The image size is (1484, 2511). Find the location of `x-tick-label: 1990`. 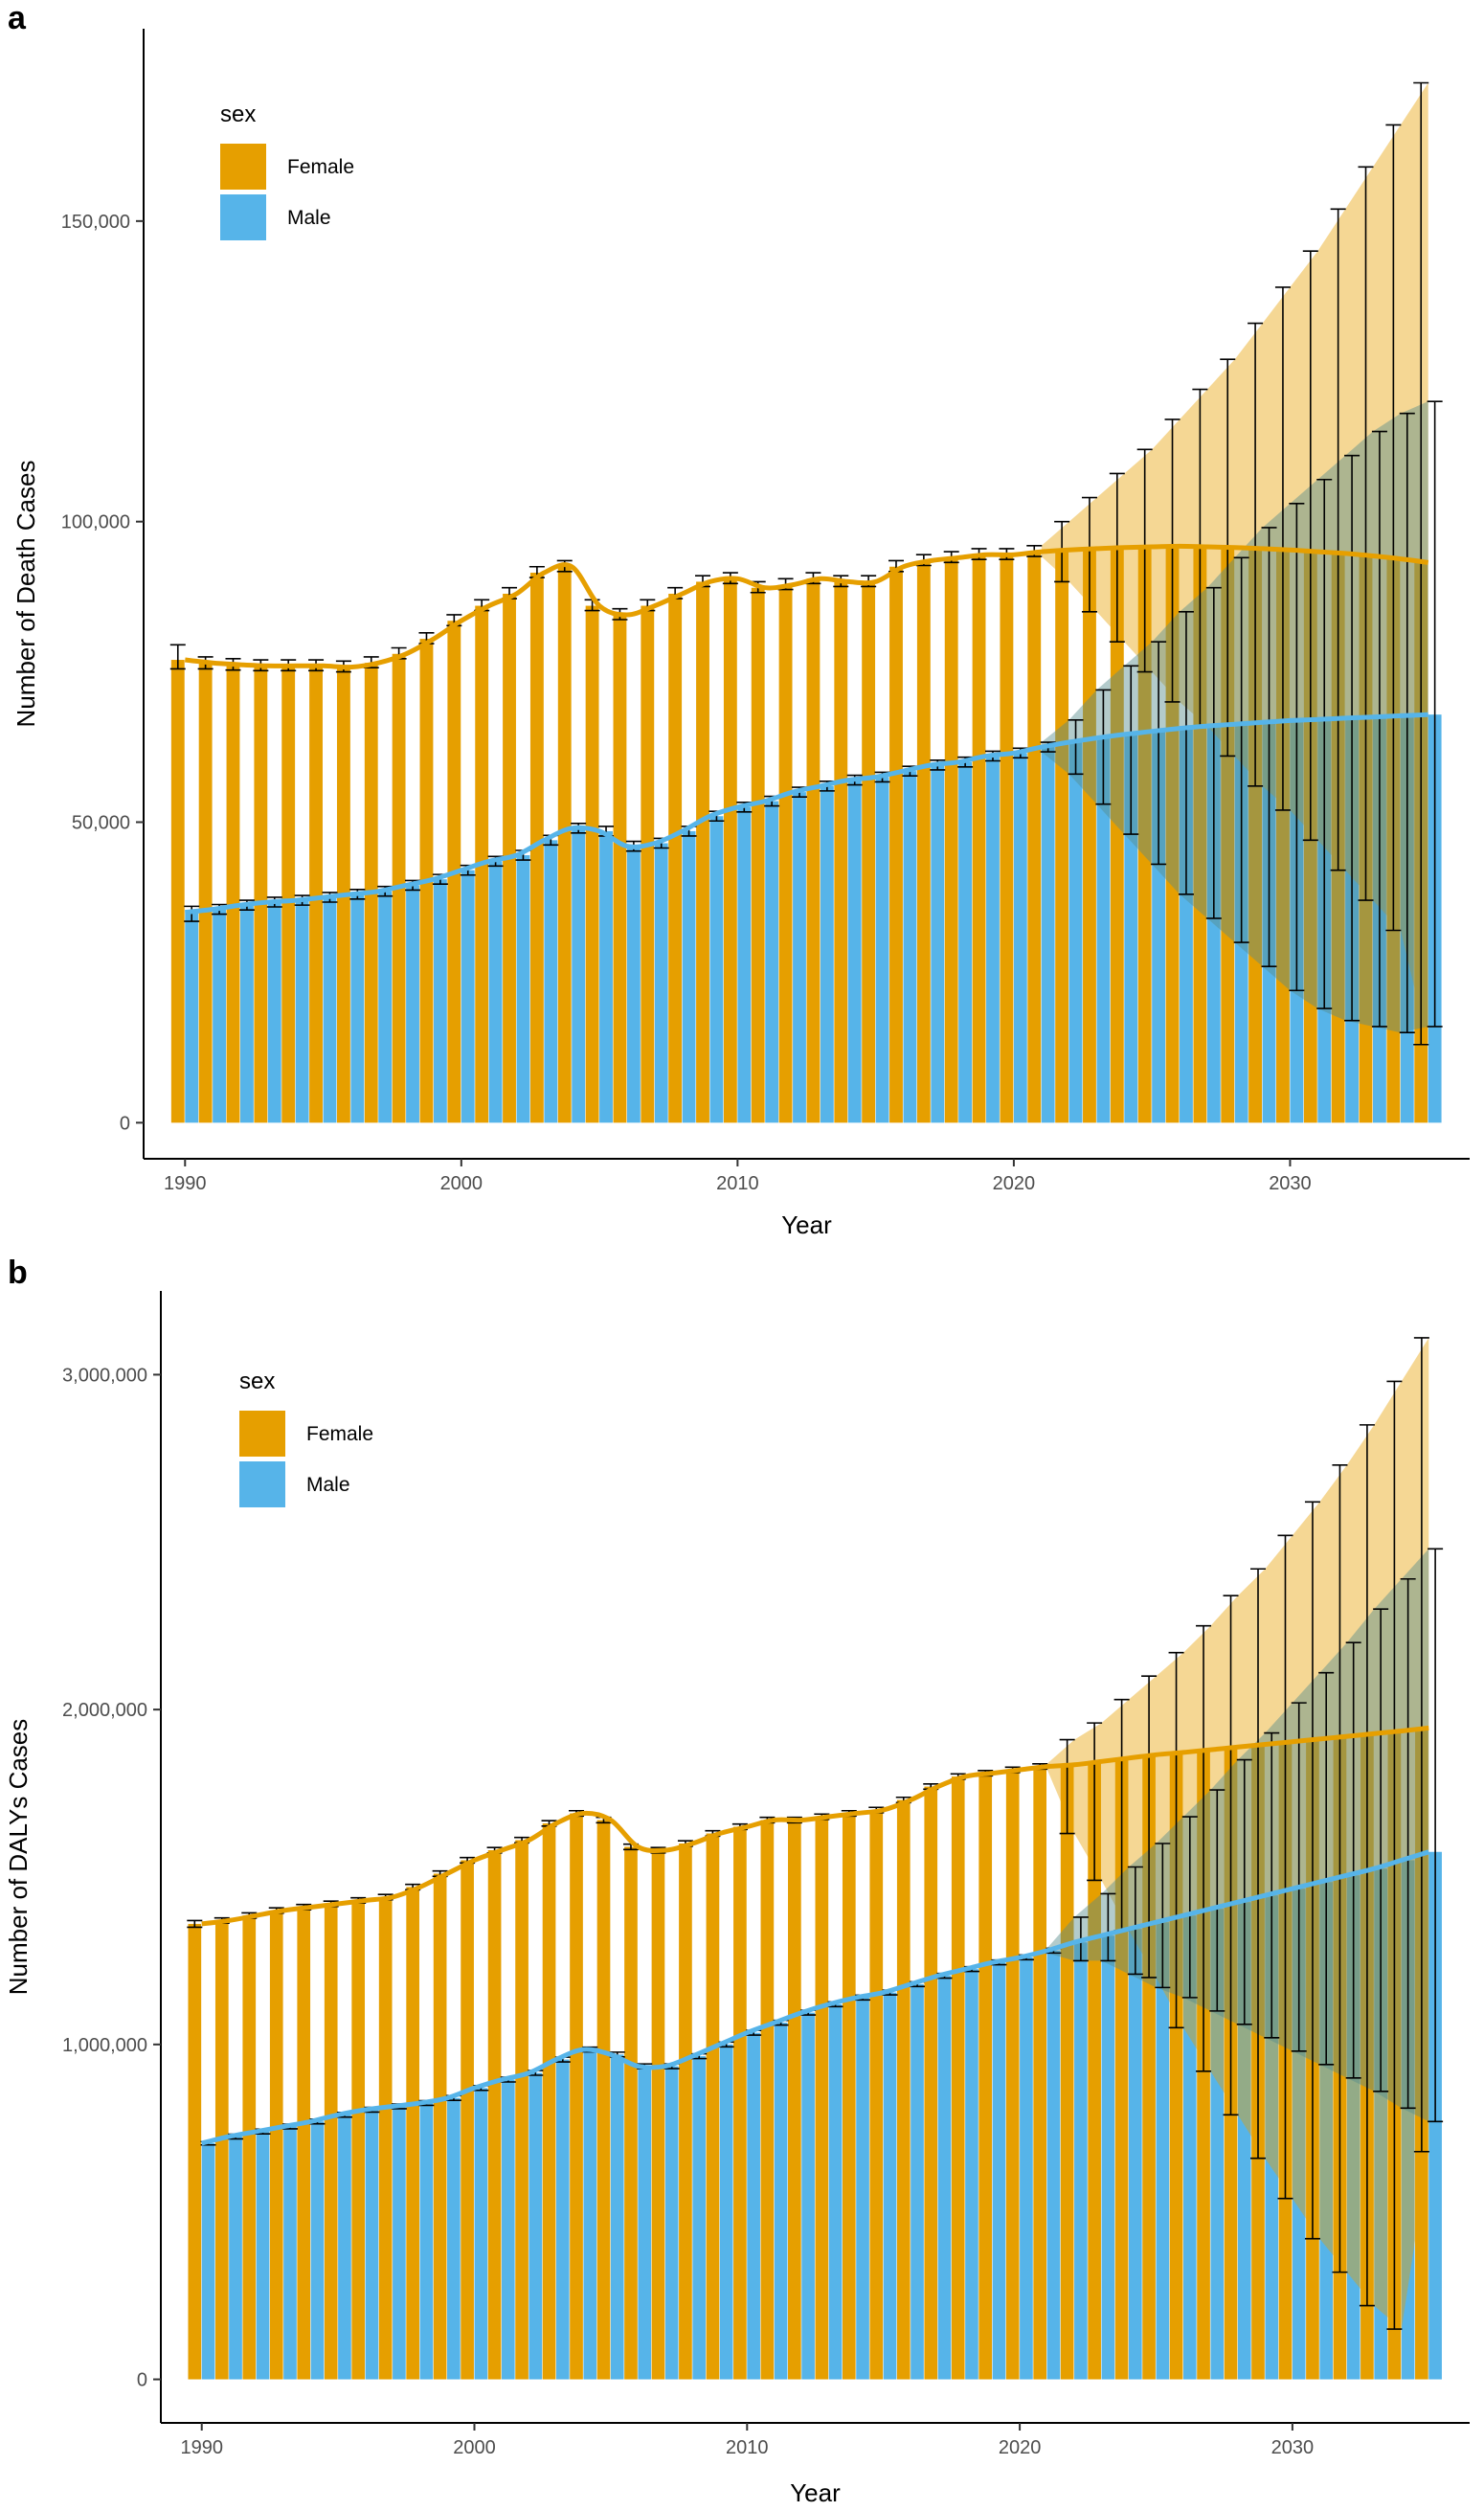

x-tick-label: 1990 is located at coordinates (185, 1183).